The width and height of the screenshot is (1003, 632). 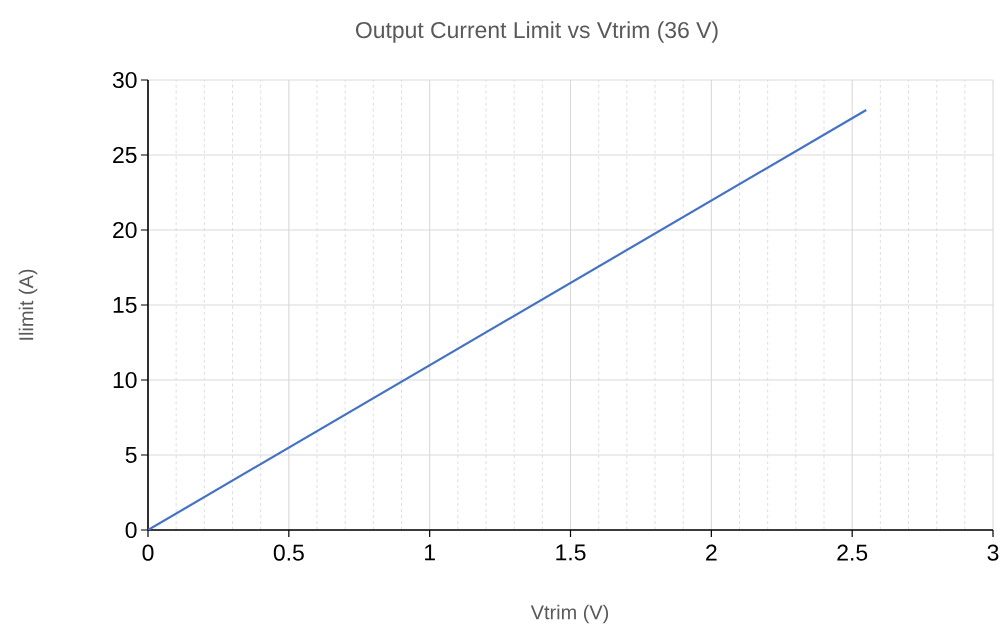 I want to click on x-tick-label: 1.5, so click(x=571, y=552).